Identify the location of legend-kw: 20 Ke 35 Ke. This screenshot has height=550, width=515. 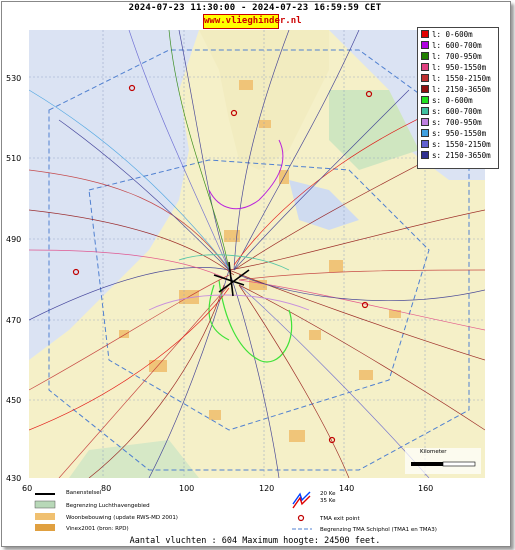
(328, 497).